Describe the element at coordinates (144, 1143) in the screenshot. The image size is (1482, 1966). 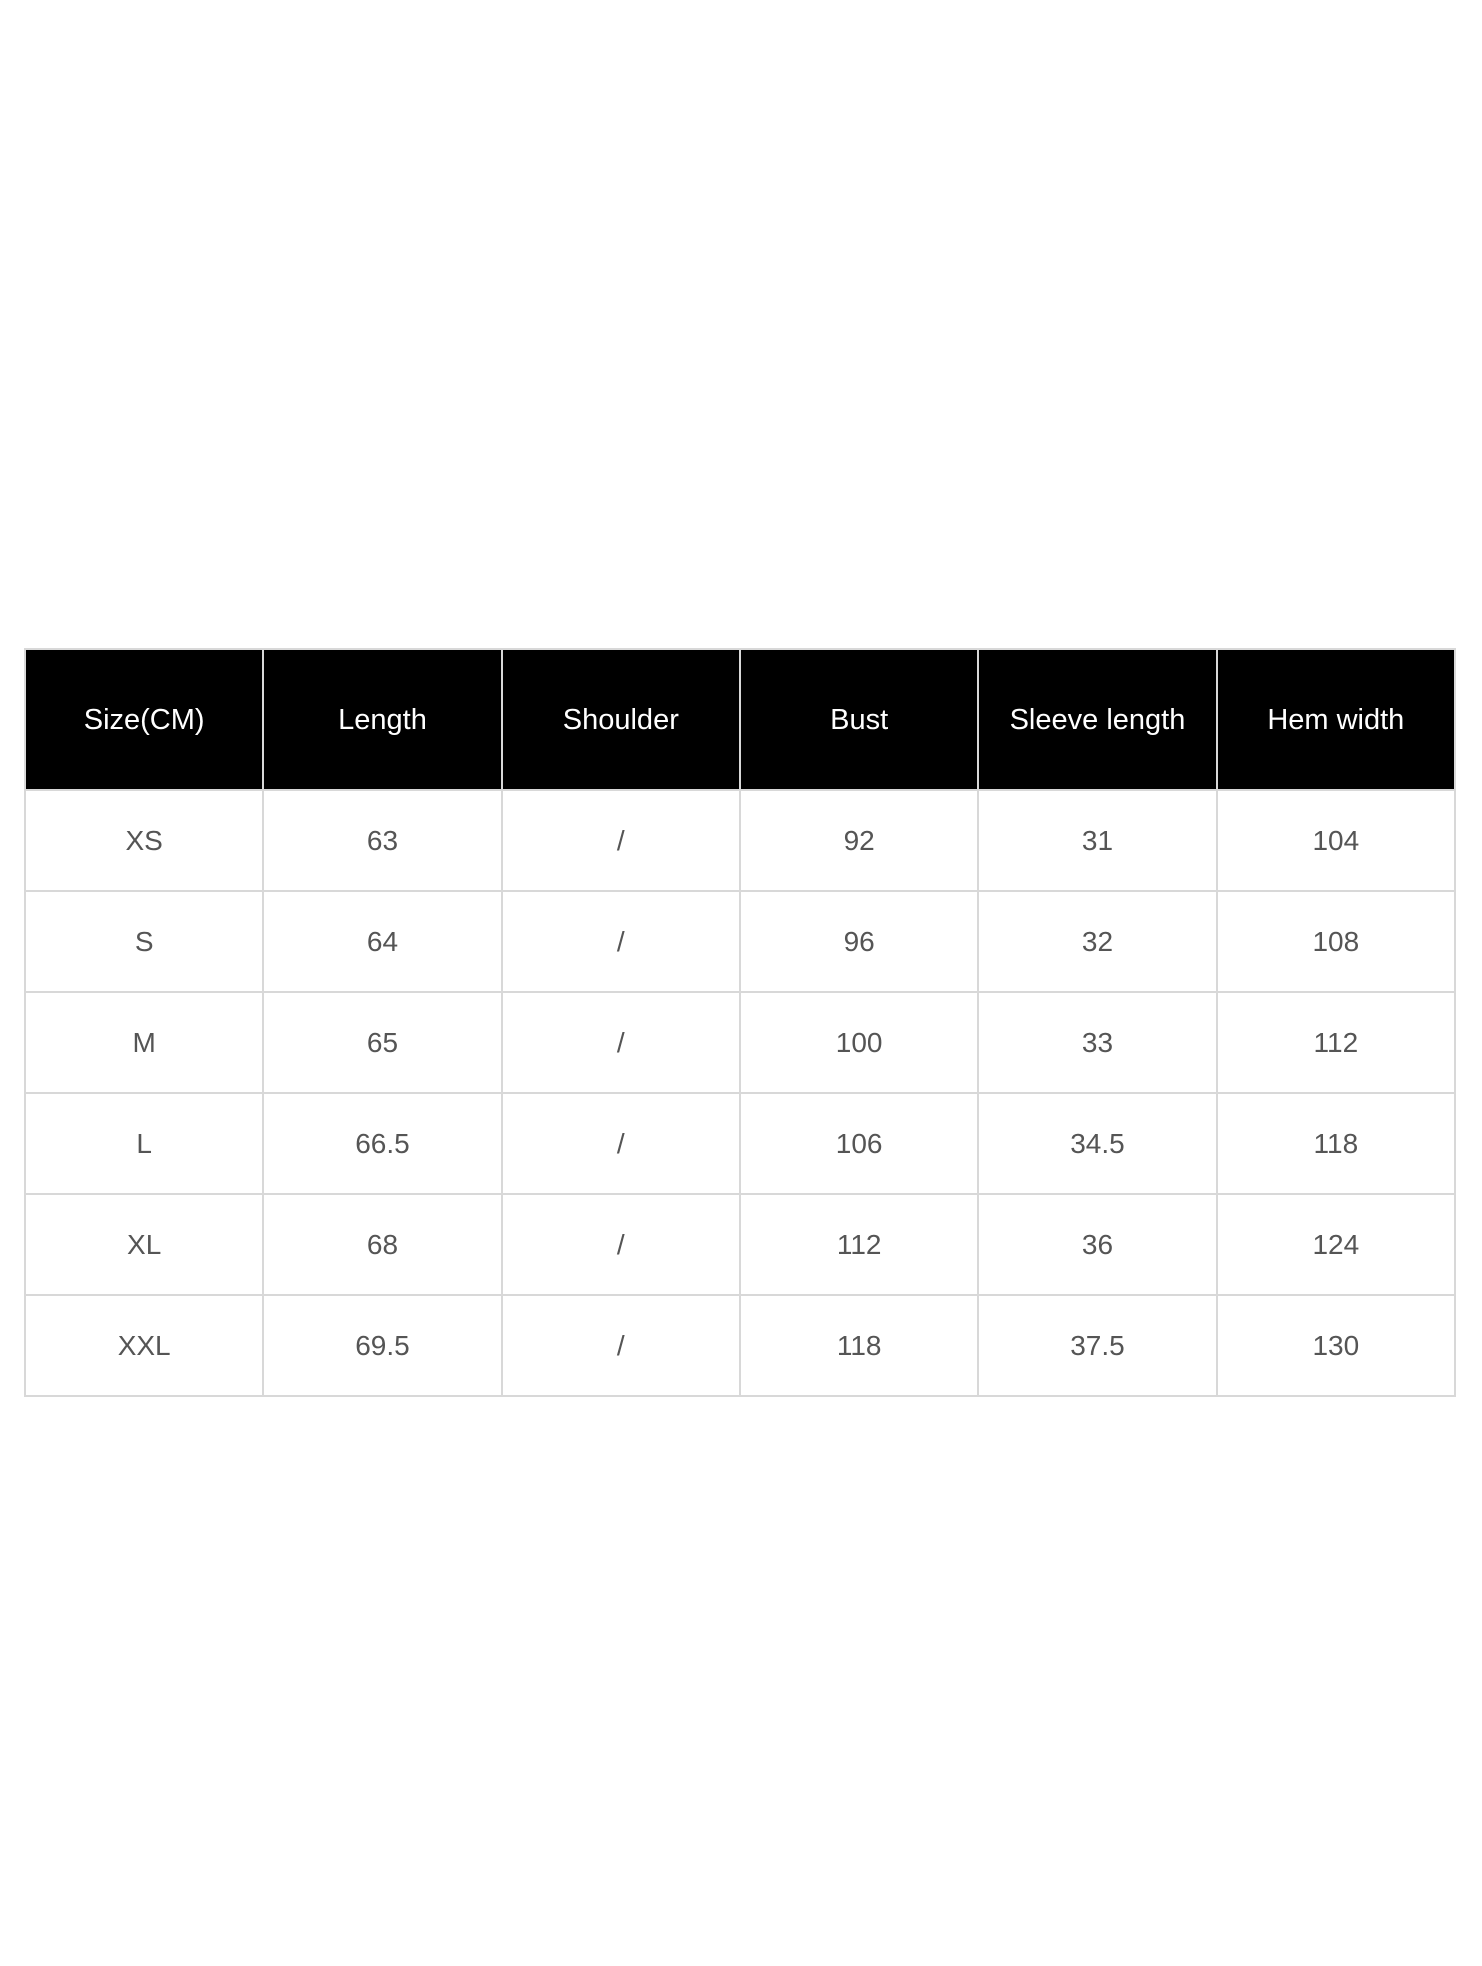
I see `table-cell: L` at that location.